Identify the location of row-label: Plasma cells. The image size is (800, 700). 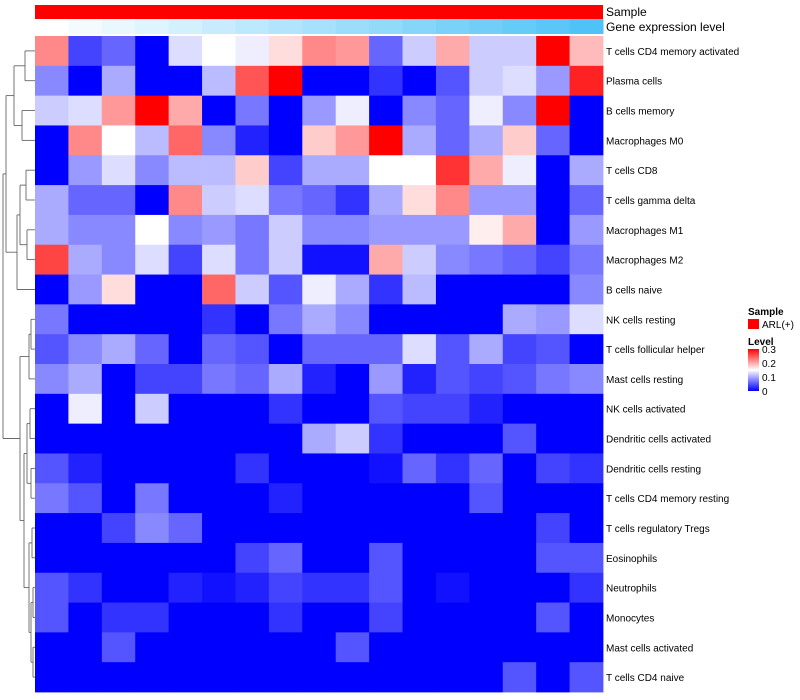
(634, 82).